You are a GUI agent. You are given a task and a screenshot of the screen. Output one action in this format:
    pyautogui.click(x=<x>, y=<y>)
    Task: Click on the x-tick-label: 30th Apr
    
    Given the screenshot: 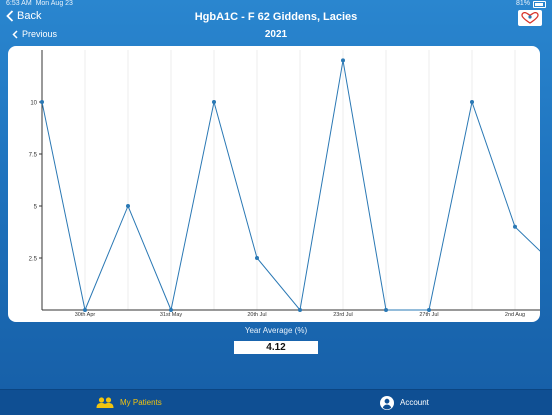 What is the action you would take?
    pyautogui.click(x=85, y=315)
    